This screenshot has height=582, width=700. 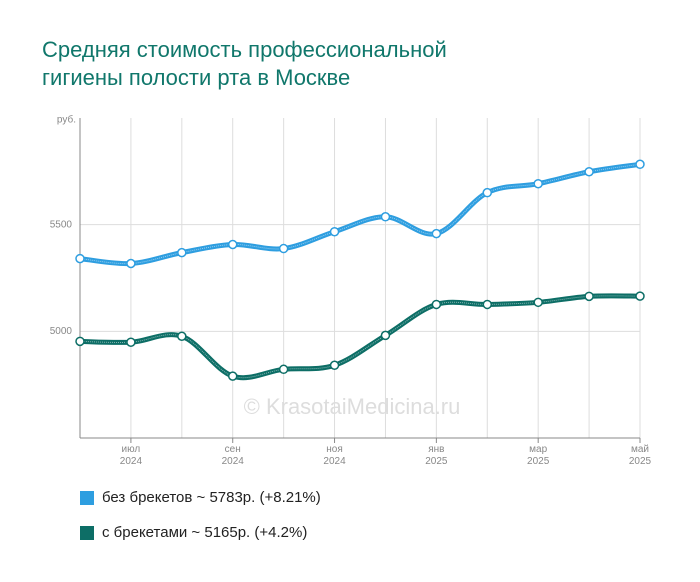 What do you see at coordinates (334, 455) in the screenshot?
I see `x-tick-label: ноя 2024` at bounding box center [334, 455].